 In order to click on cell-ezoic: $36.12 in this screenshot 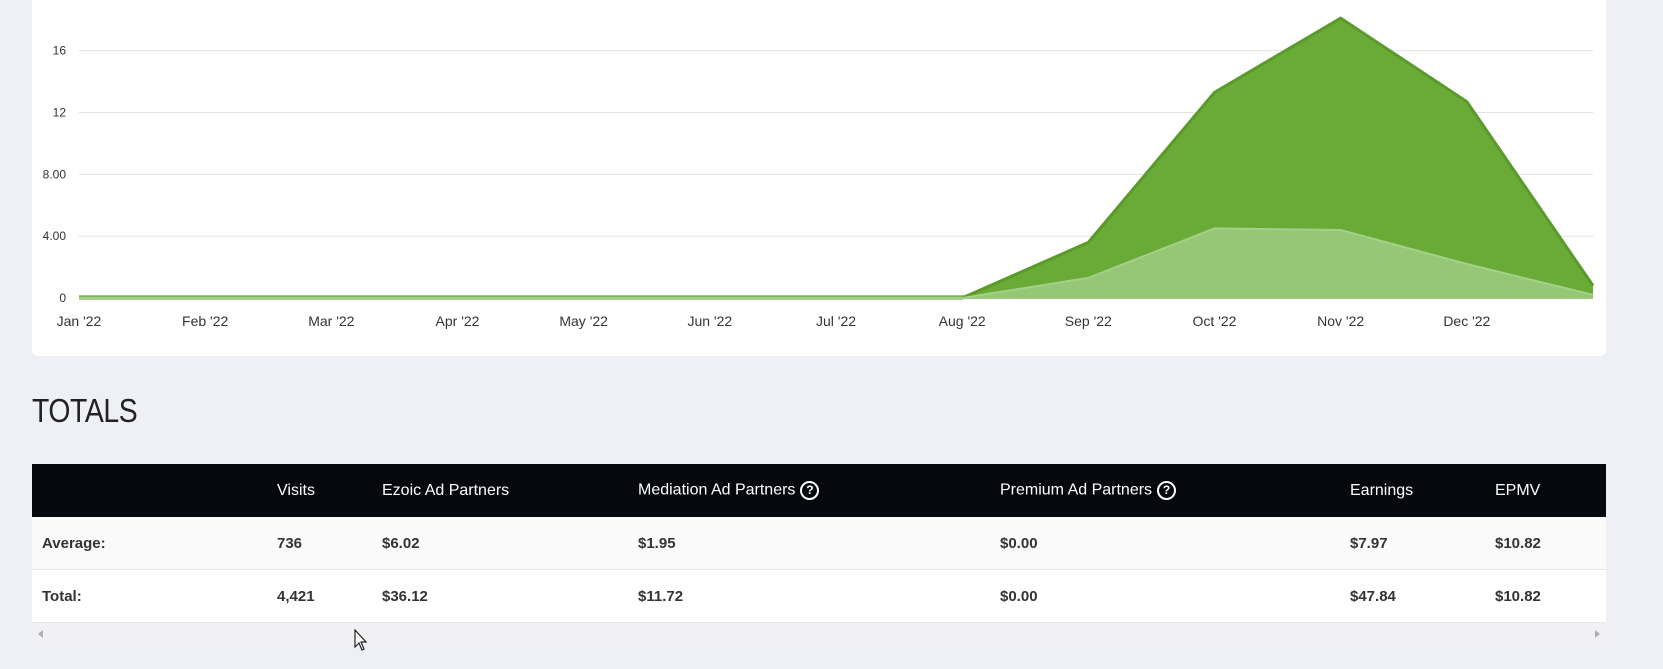, I will do `click(510, 596)`.